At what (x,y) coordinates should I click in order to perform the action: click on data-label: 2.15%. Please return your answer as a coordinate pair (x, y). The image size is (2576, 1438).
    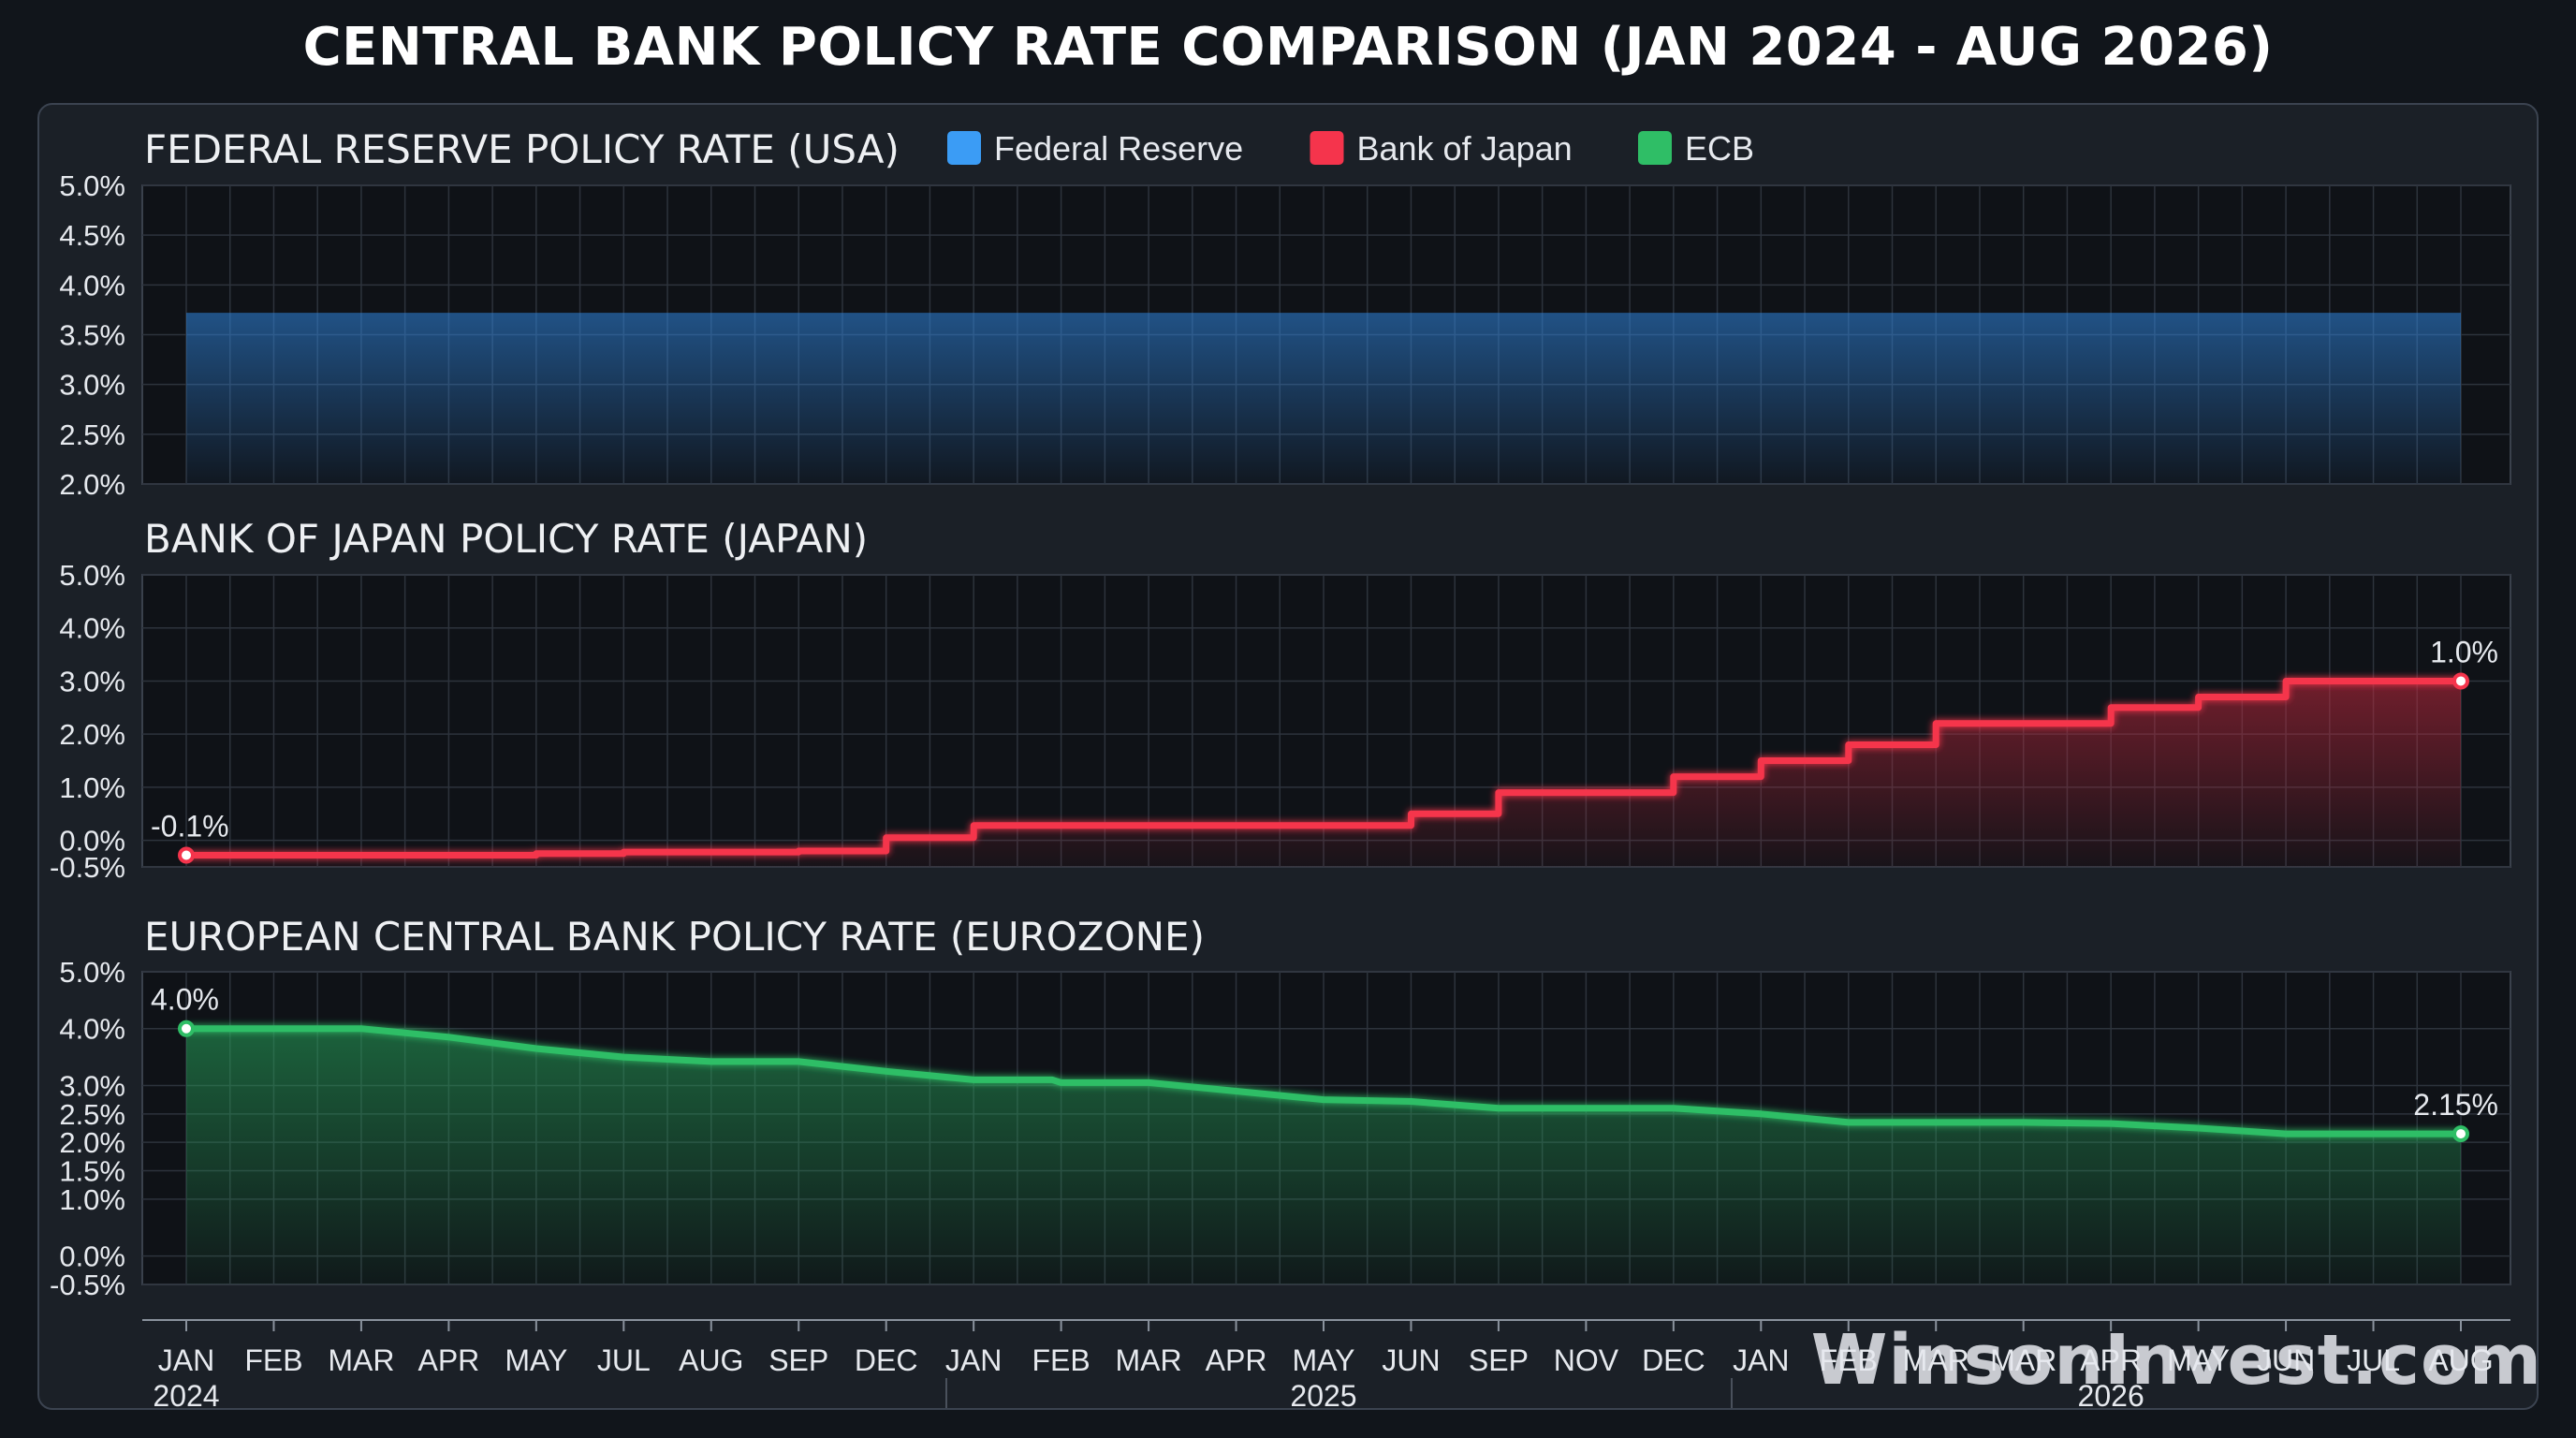
    Looking at the image, I should click on (2455, 1105).